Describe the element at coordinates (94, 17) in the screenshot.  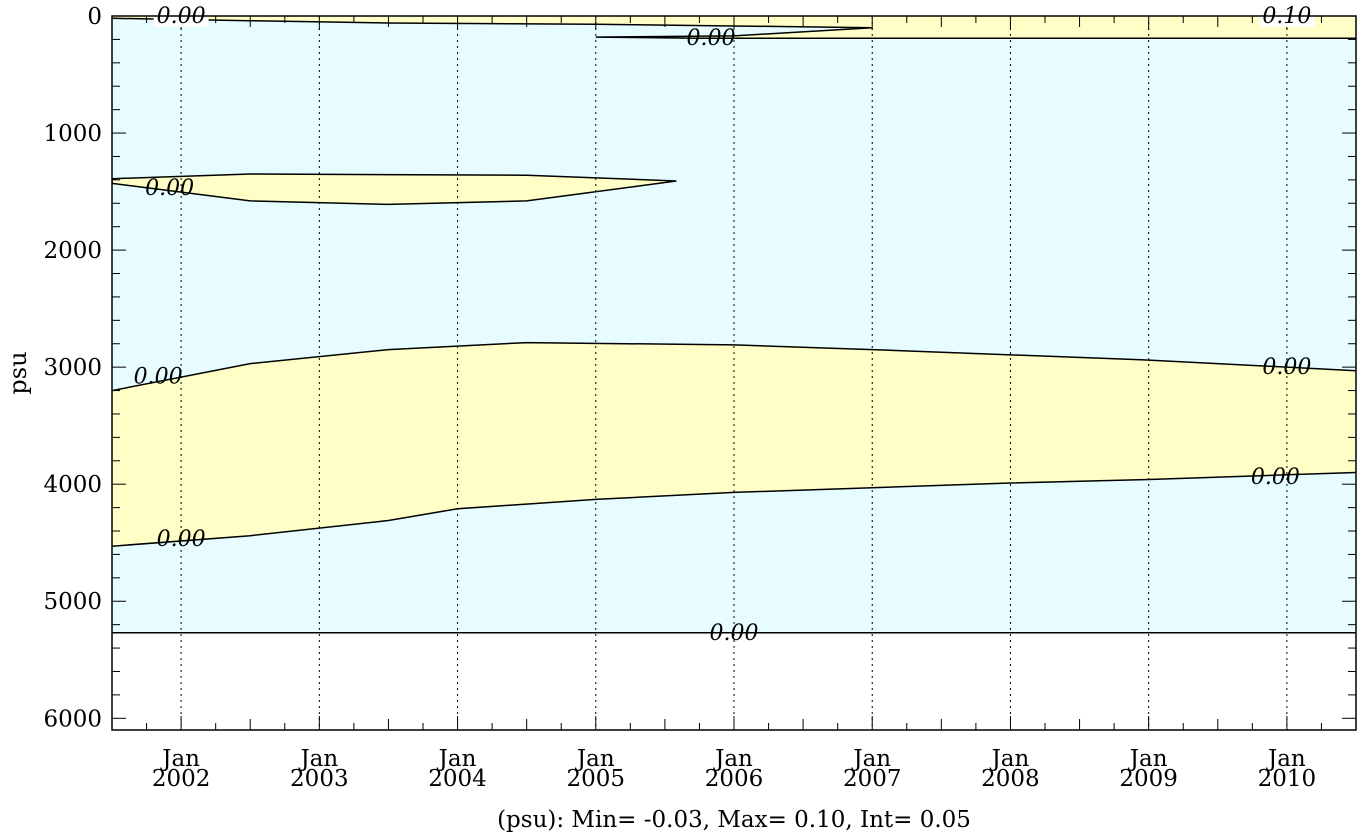
I see `y-tick-label: 0` at that location.